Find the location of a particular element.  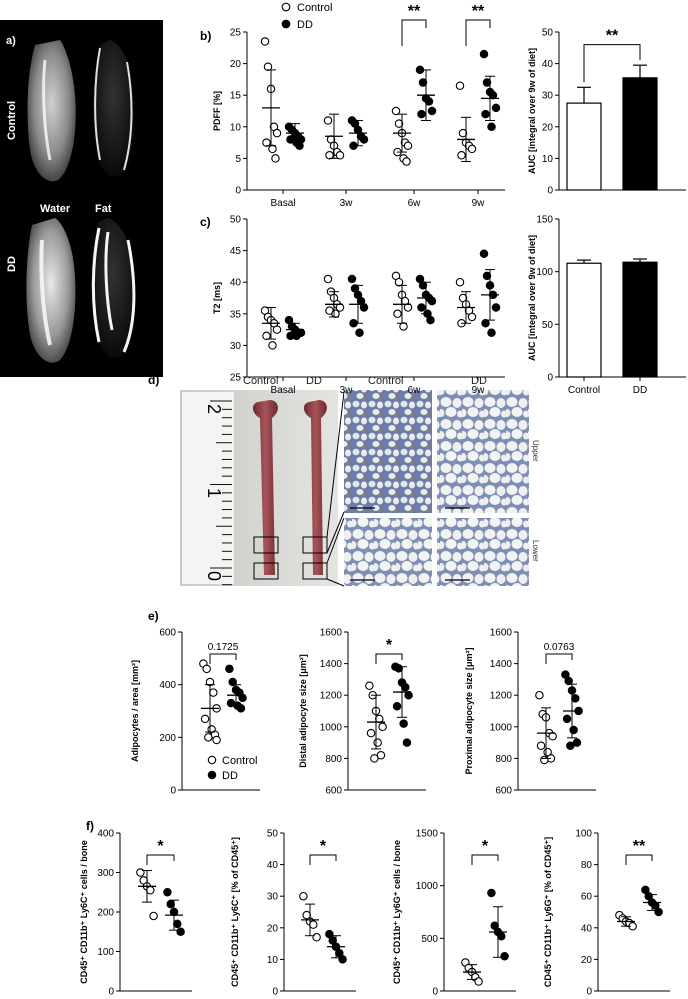

mri-dd-fat-image is located at coordinates (113, 288).